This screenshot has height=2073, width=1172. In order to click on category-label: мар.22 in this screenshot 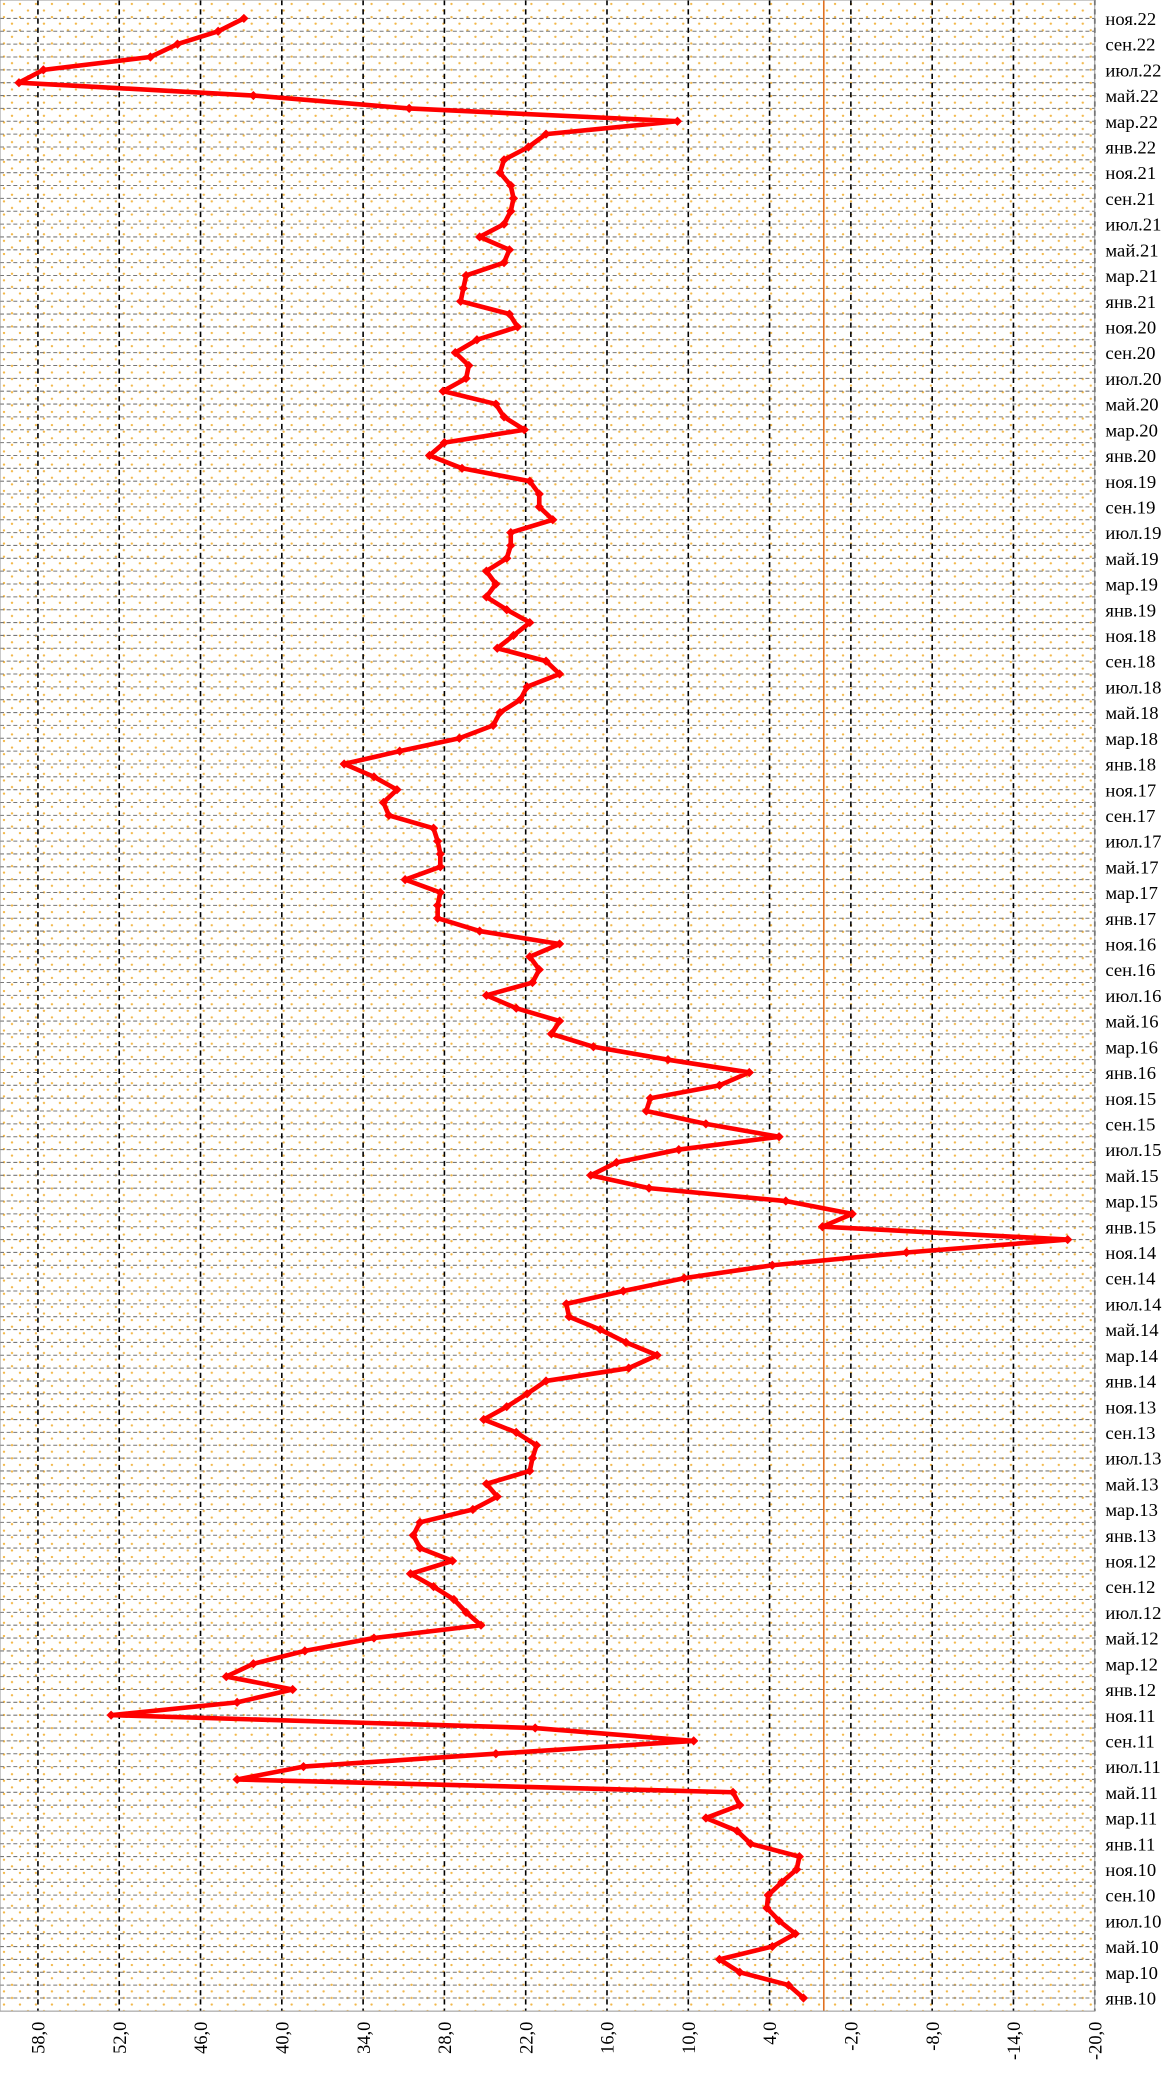, I will do `click(1131, 122)`.